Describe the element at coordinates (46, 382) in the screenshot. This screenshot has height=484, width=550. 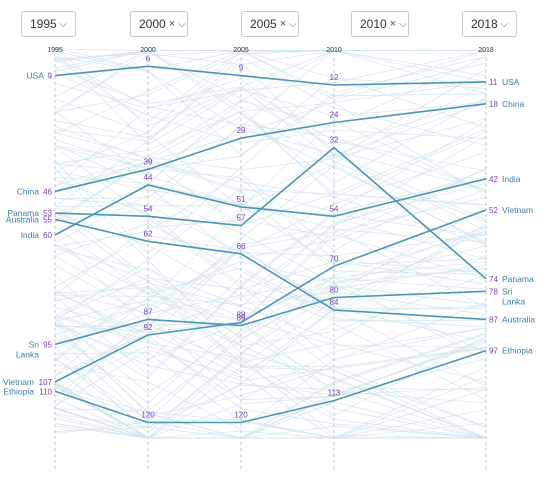
I see `rank-label: 107` at that location.